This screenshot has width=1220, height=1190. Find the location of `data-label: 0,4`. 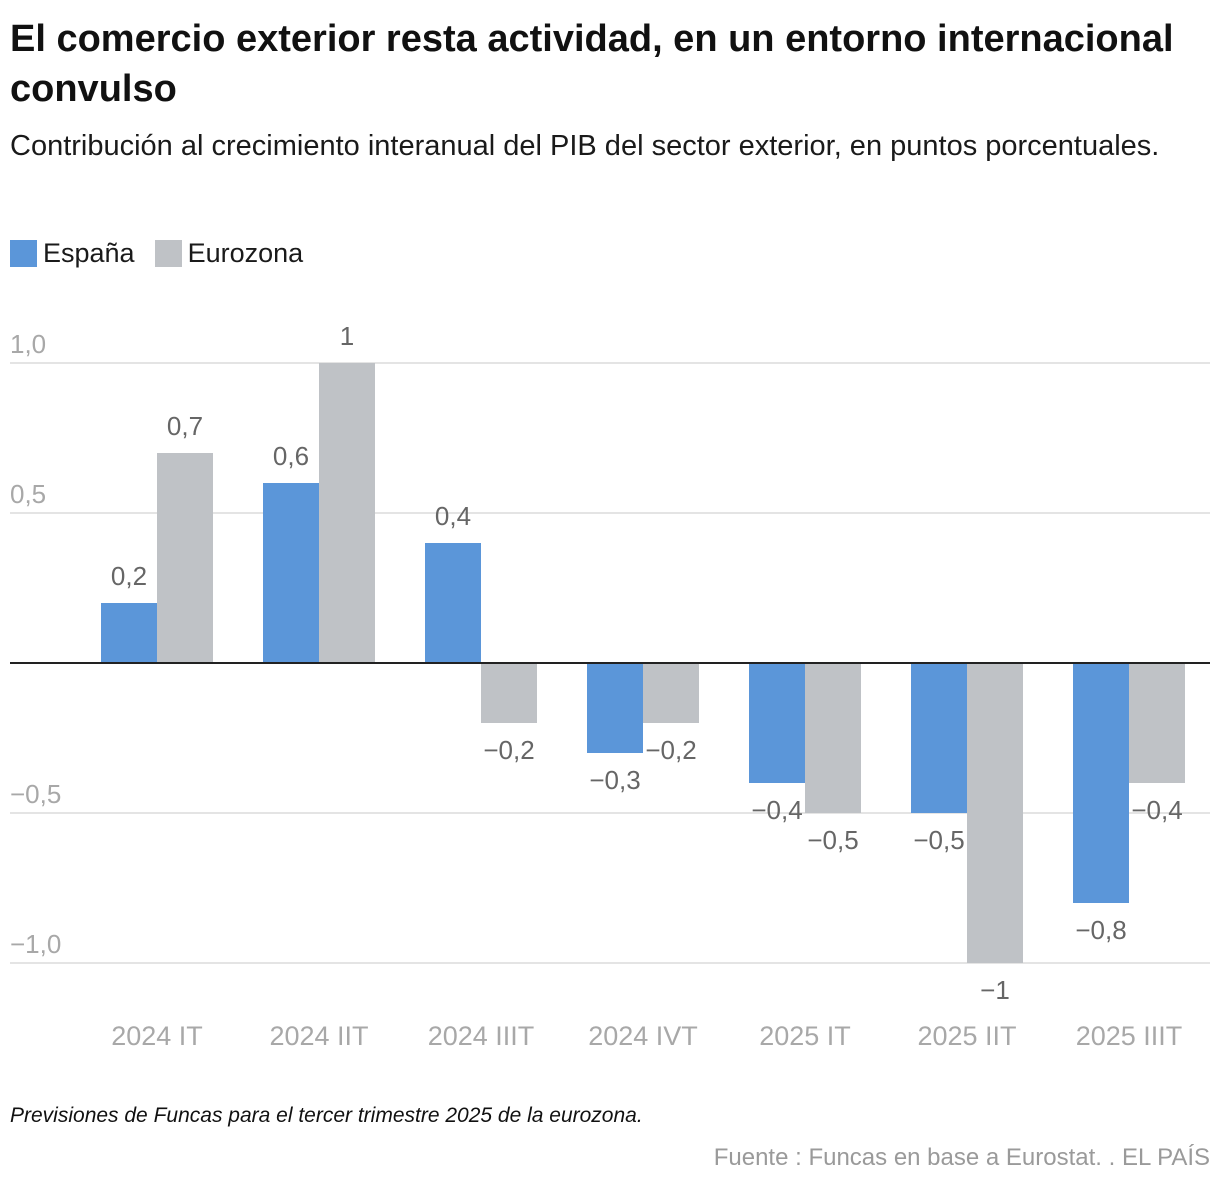

data-label: 0,4 is located at coordinates (453, 516).